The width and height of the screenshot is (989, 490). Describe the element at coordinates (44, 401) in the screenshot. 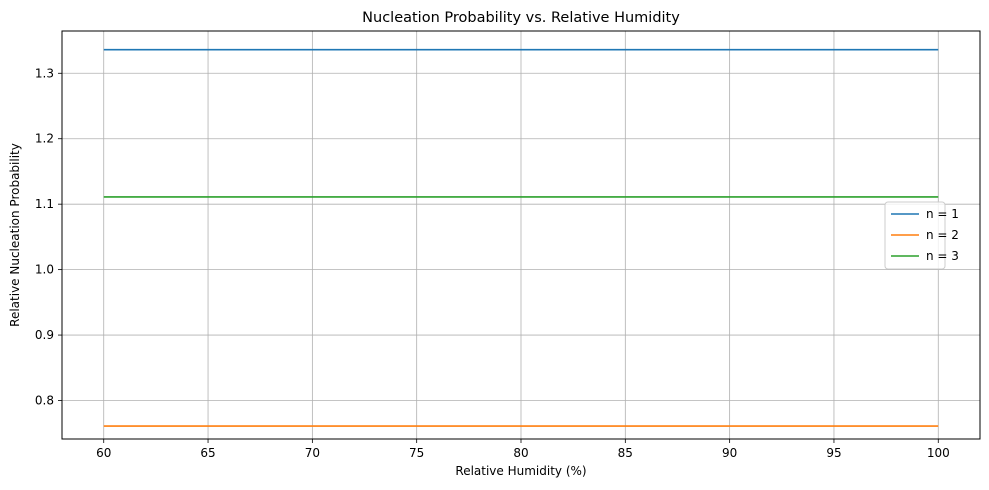

I see `y-tick-label: 0.8` at that location.